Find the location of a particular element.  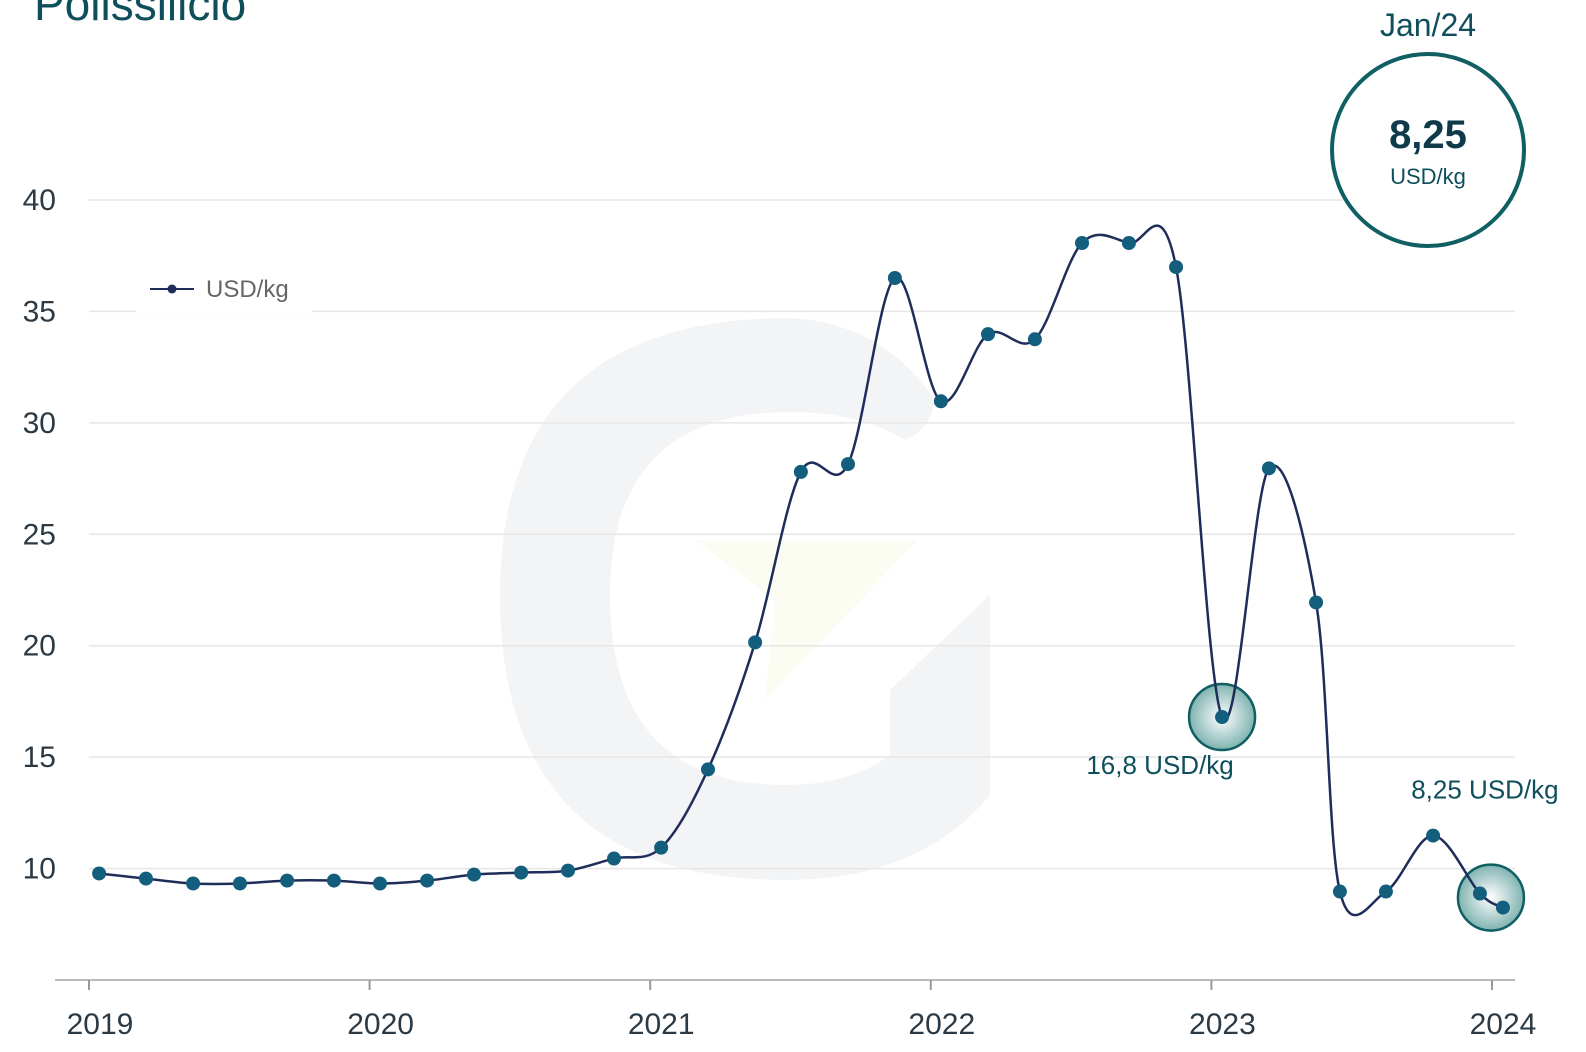

x-tick-label: 2020 is located at coordinates (380, 1024).